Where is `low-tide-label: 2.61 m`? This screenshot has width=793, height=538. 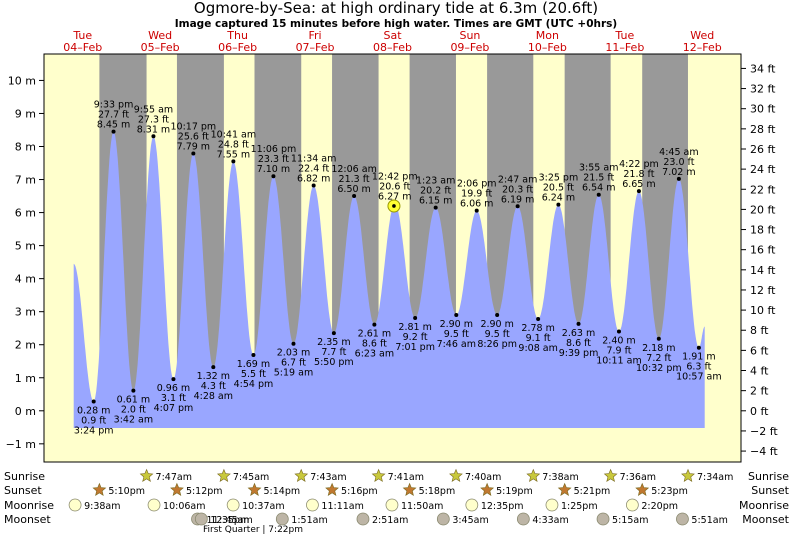 low-tide-label: 2.61 m is located at coordinates (374, 334).